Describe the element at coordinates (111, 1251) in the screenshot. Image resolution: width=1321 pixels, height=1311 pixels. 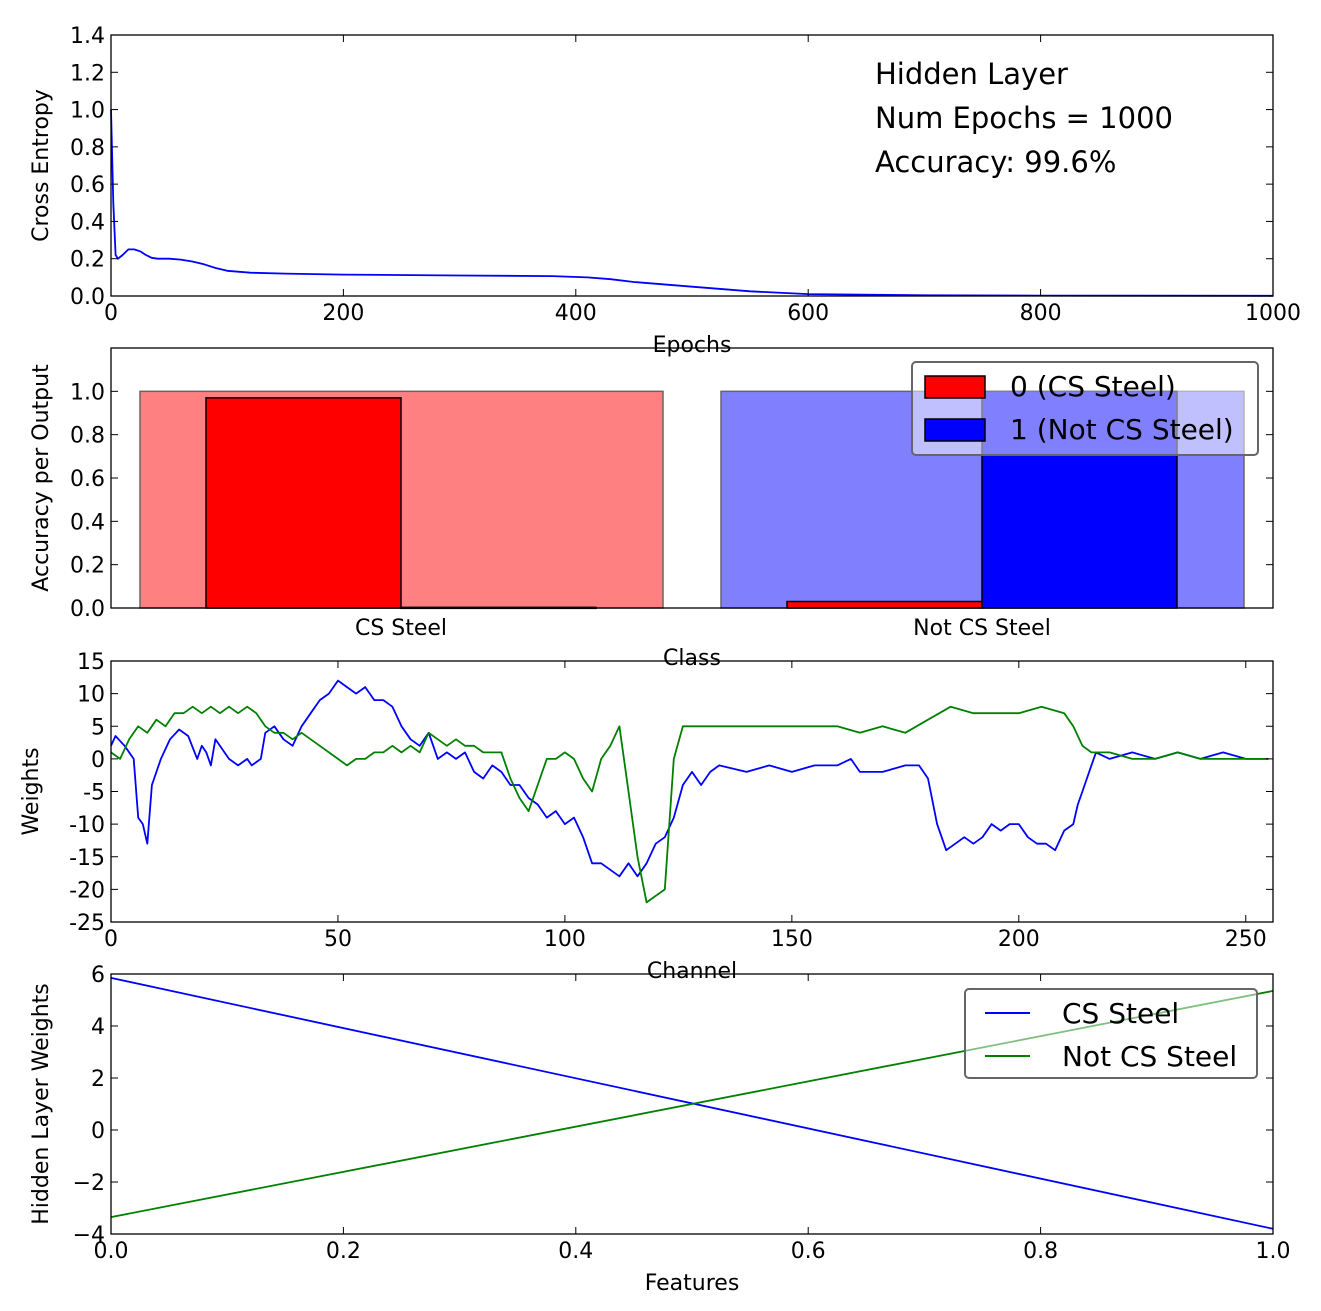
I see `x-tick-label: 0.0` at that location.